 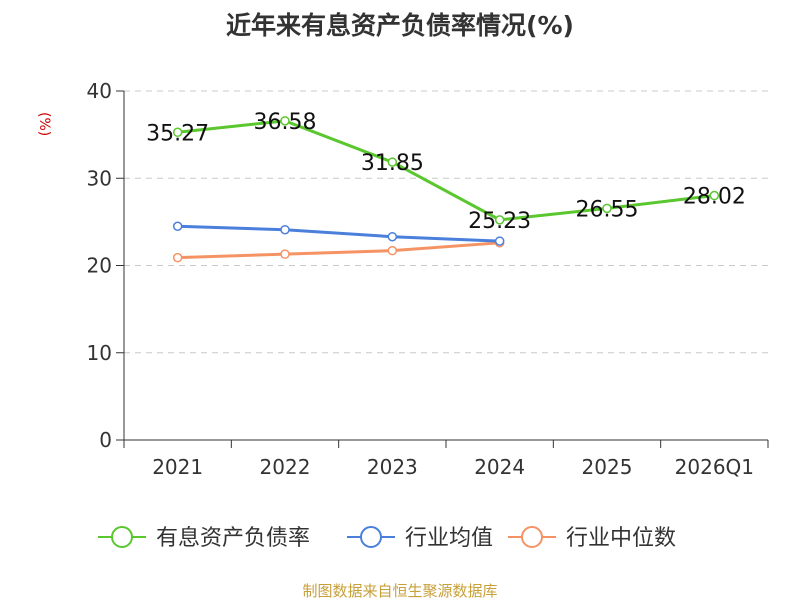 I want to click on x-tick-label: 2023, so click(x=392, y=467).